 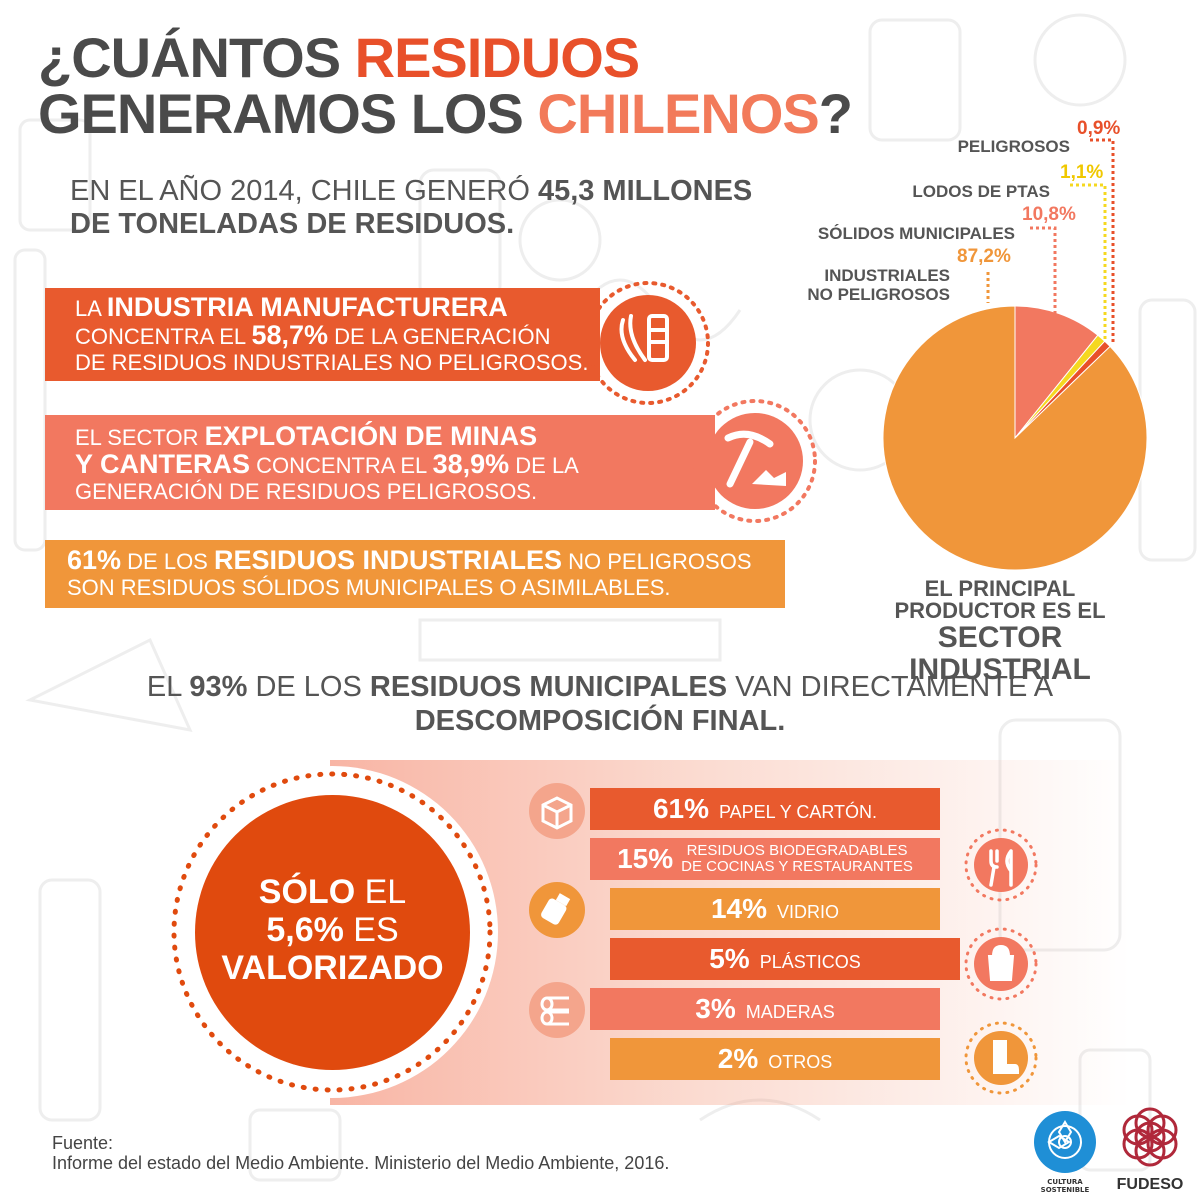 I want to click on plastic-bag-icon, so click(x=1001, y=964).